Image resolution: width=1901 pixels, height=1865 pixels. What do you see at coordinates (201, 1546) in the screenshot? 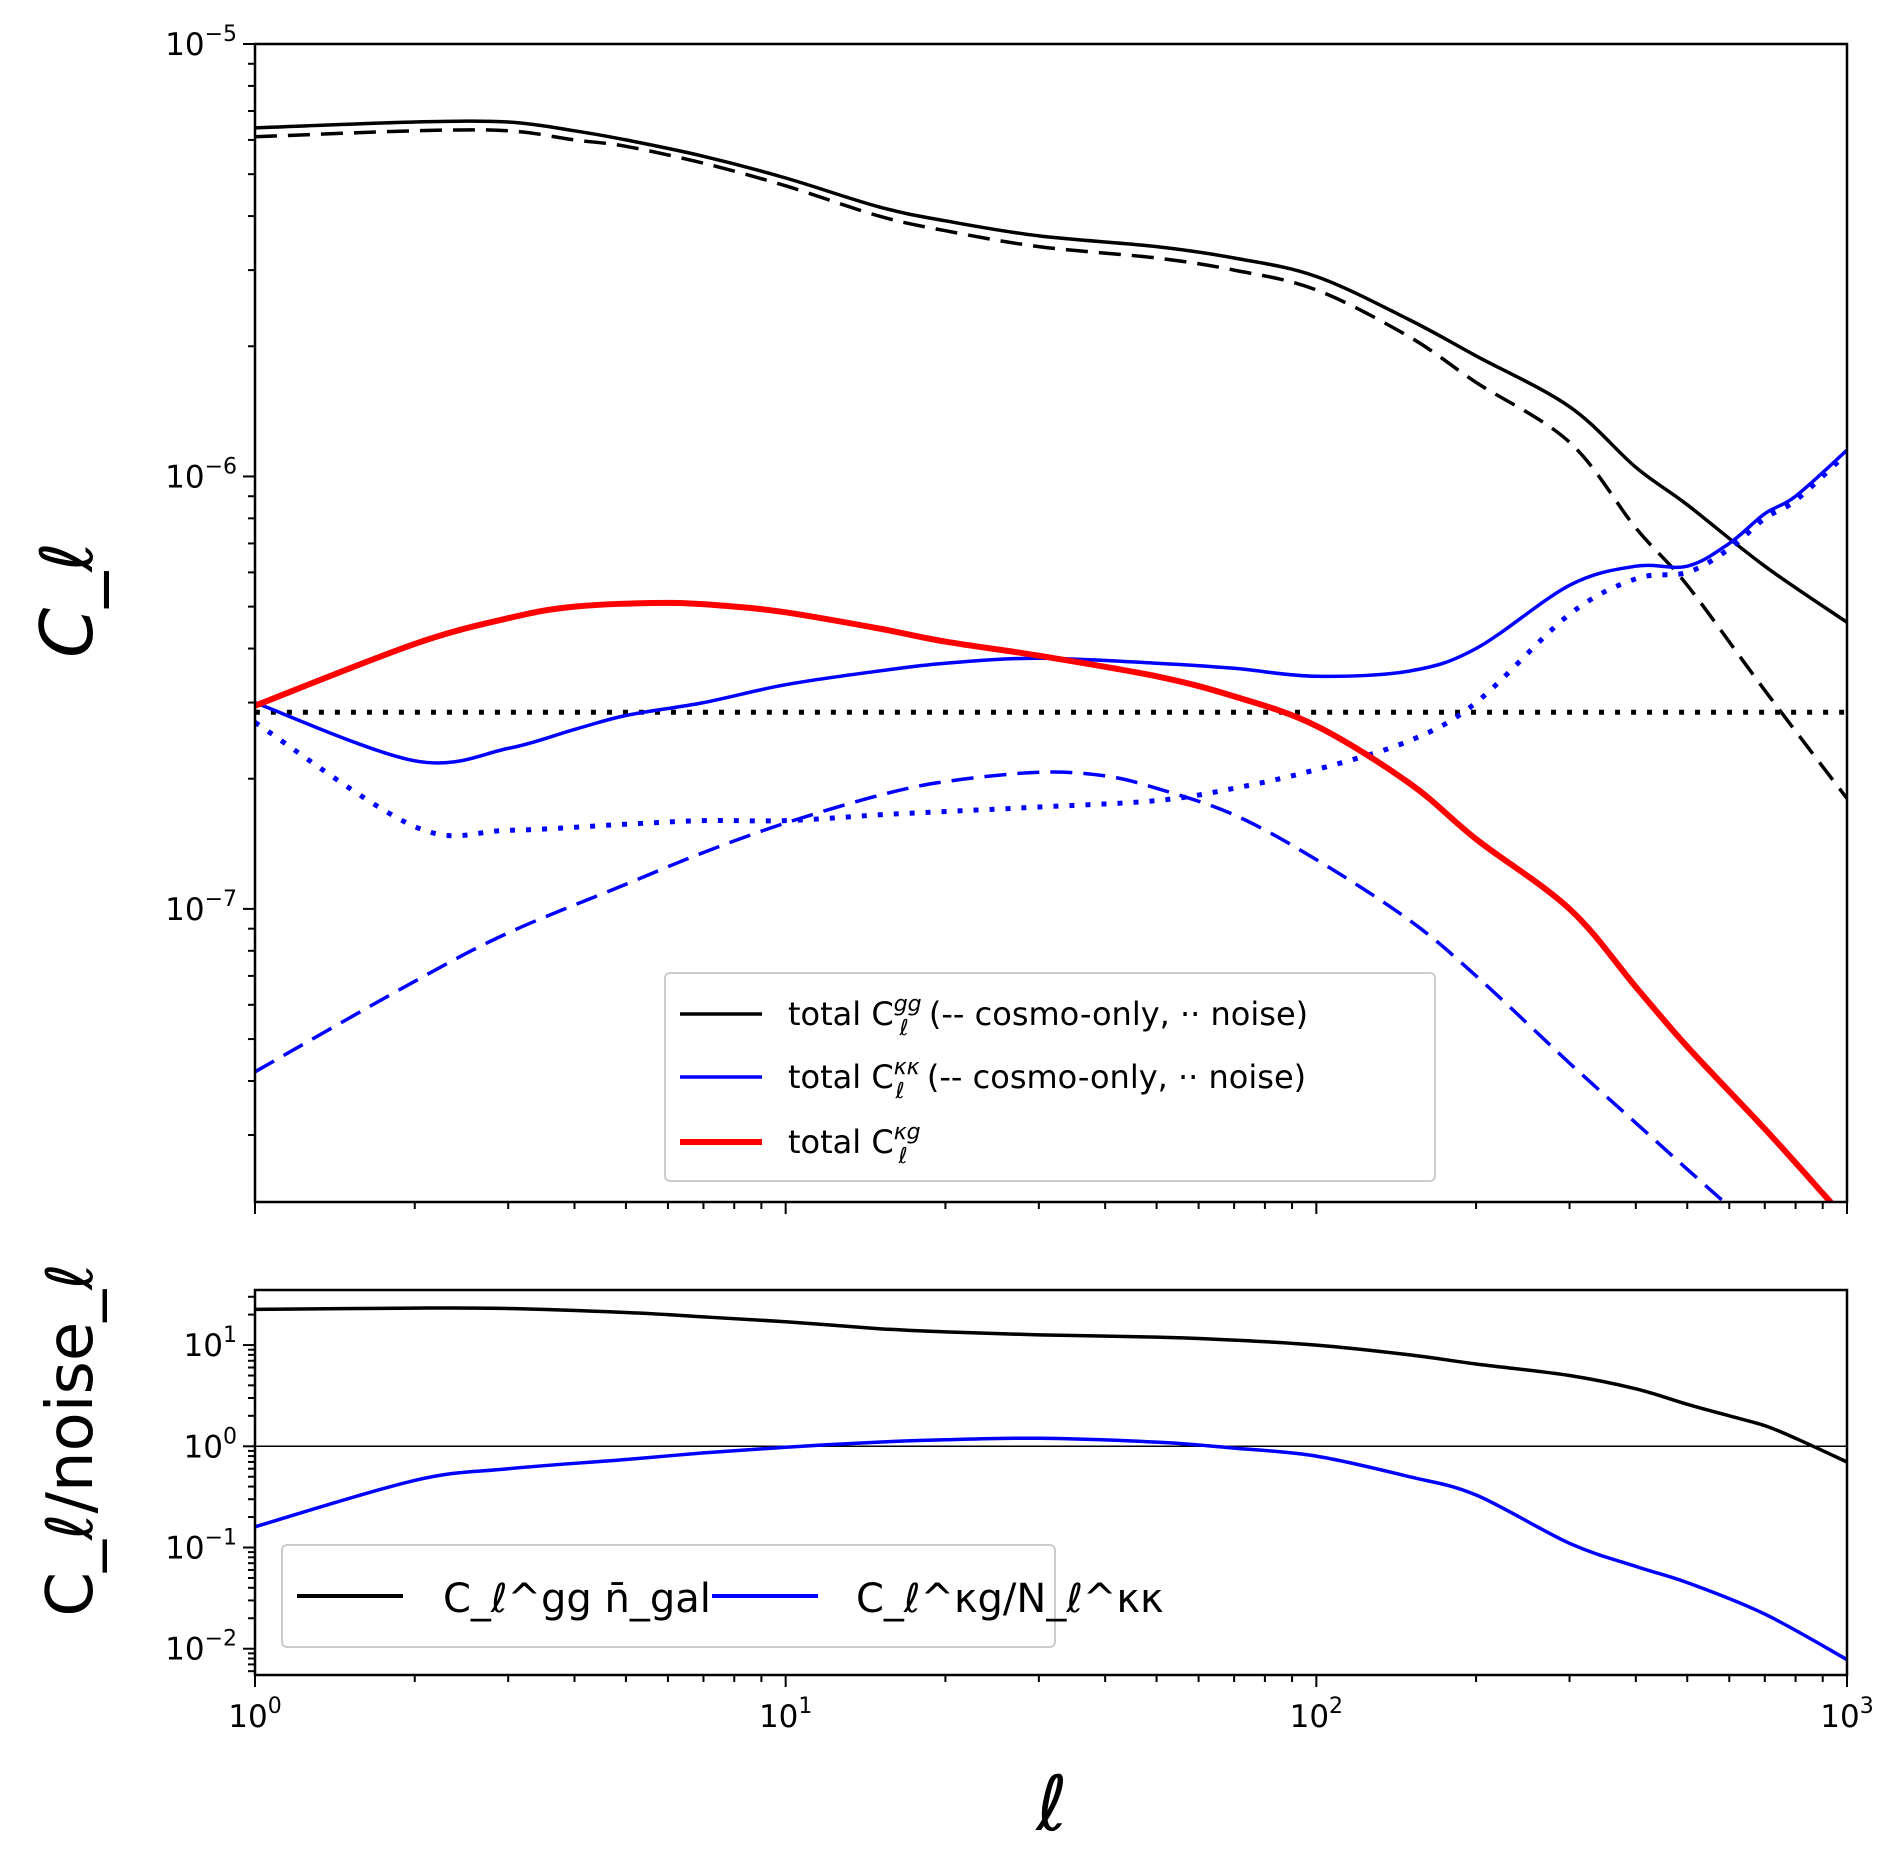
I see `bottom-ytick-label: 10⁻¹` at bounding box center [201, 1546].